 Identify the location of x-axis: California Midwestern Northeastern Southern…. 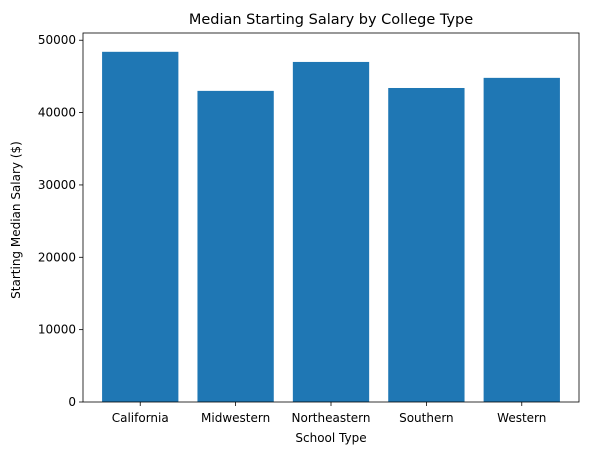
(329, 413).